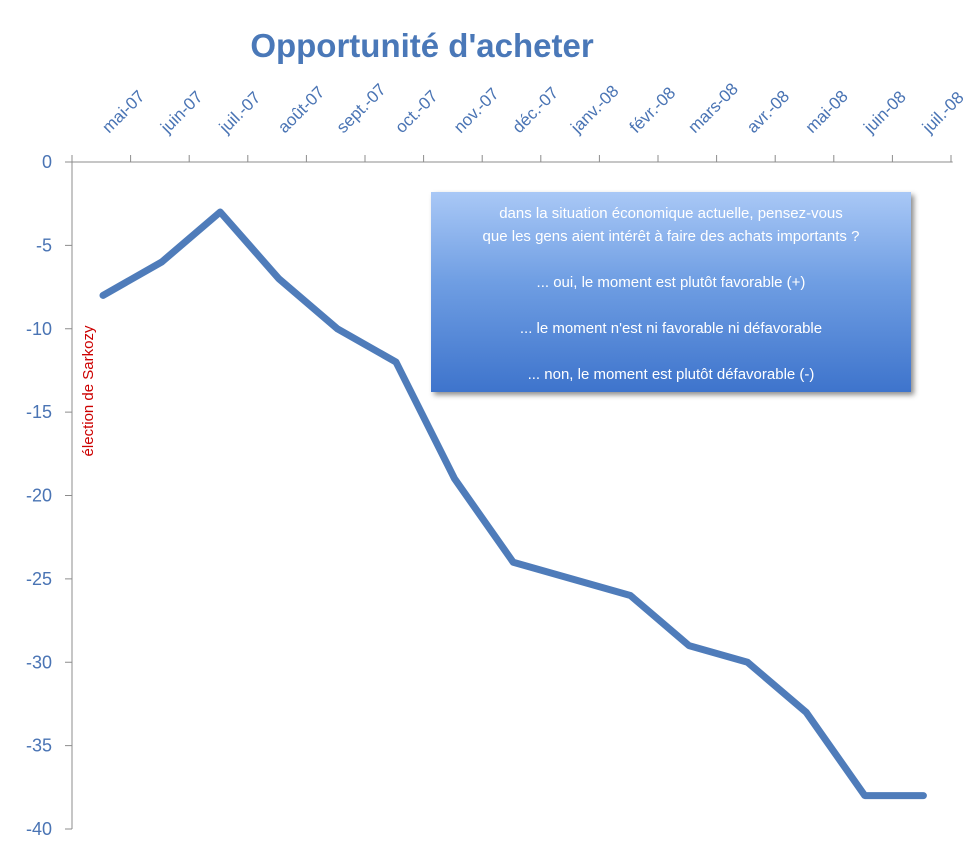  I want to click on chart-title: Opportunité d'acheter, so click(422, 45).